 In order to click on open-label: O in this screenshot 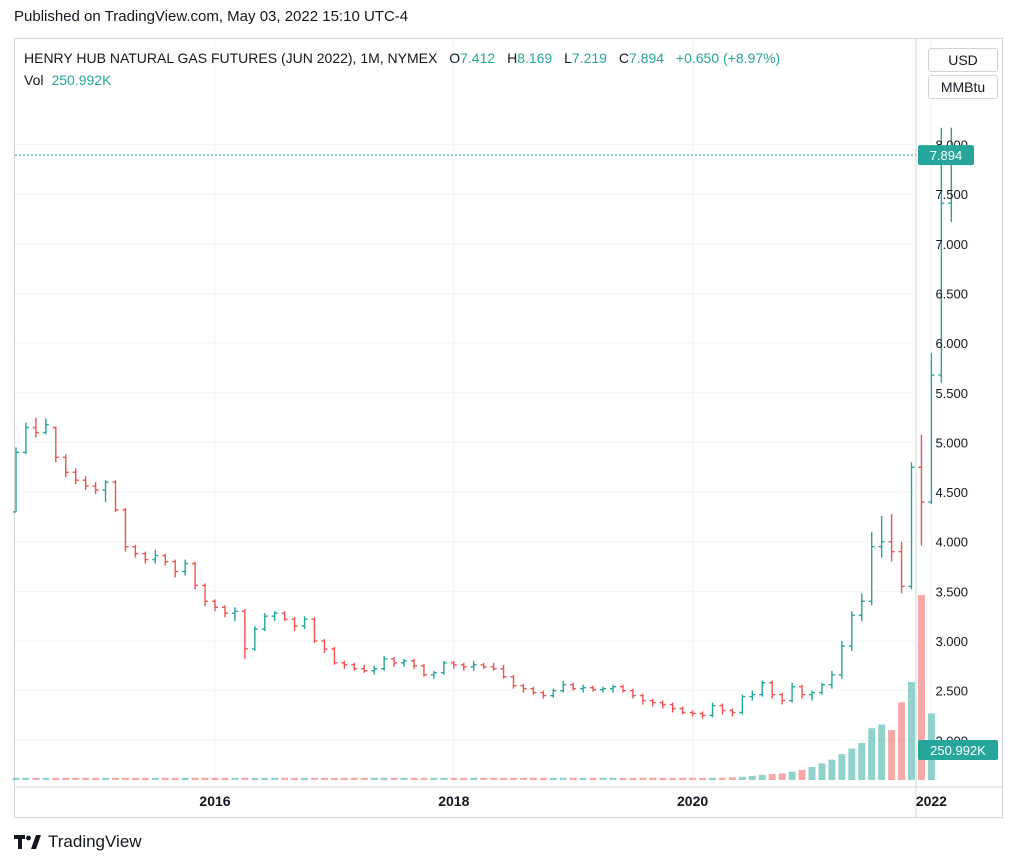, I will do `click(455, 58)`.